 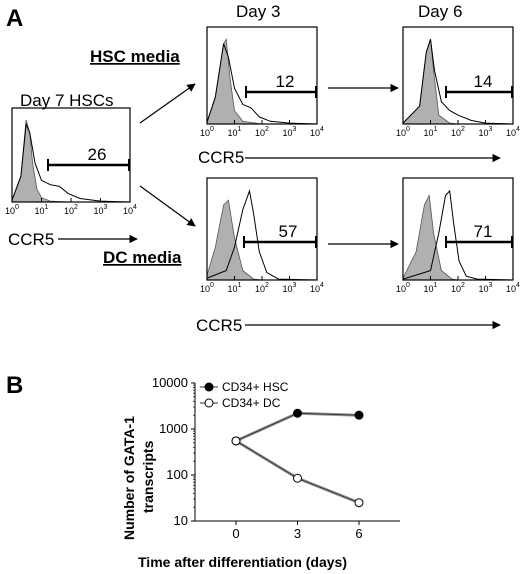 I want to click on panel-b-label: B, so click(x=14, y=385).